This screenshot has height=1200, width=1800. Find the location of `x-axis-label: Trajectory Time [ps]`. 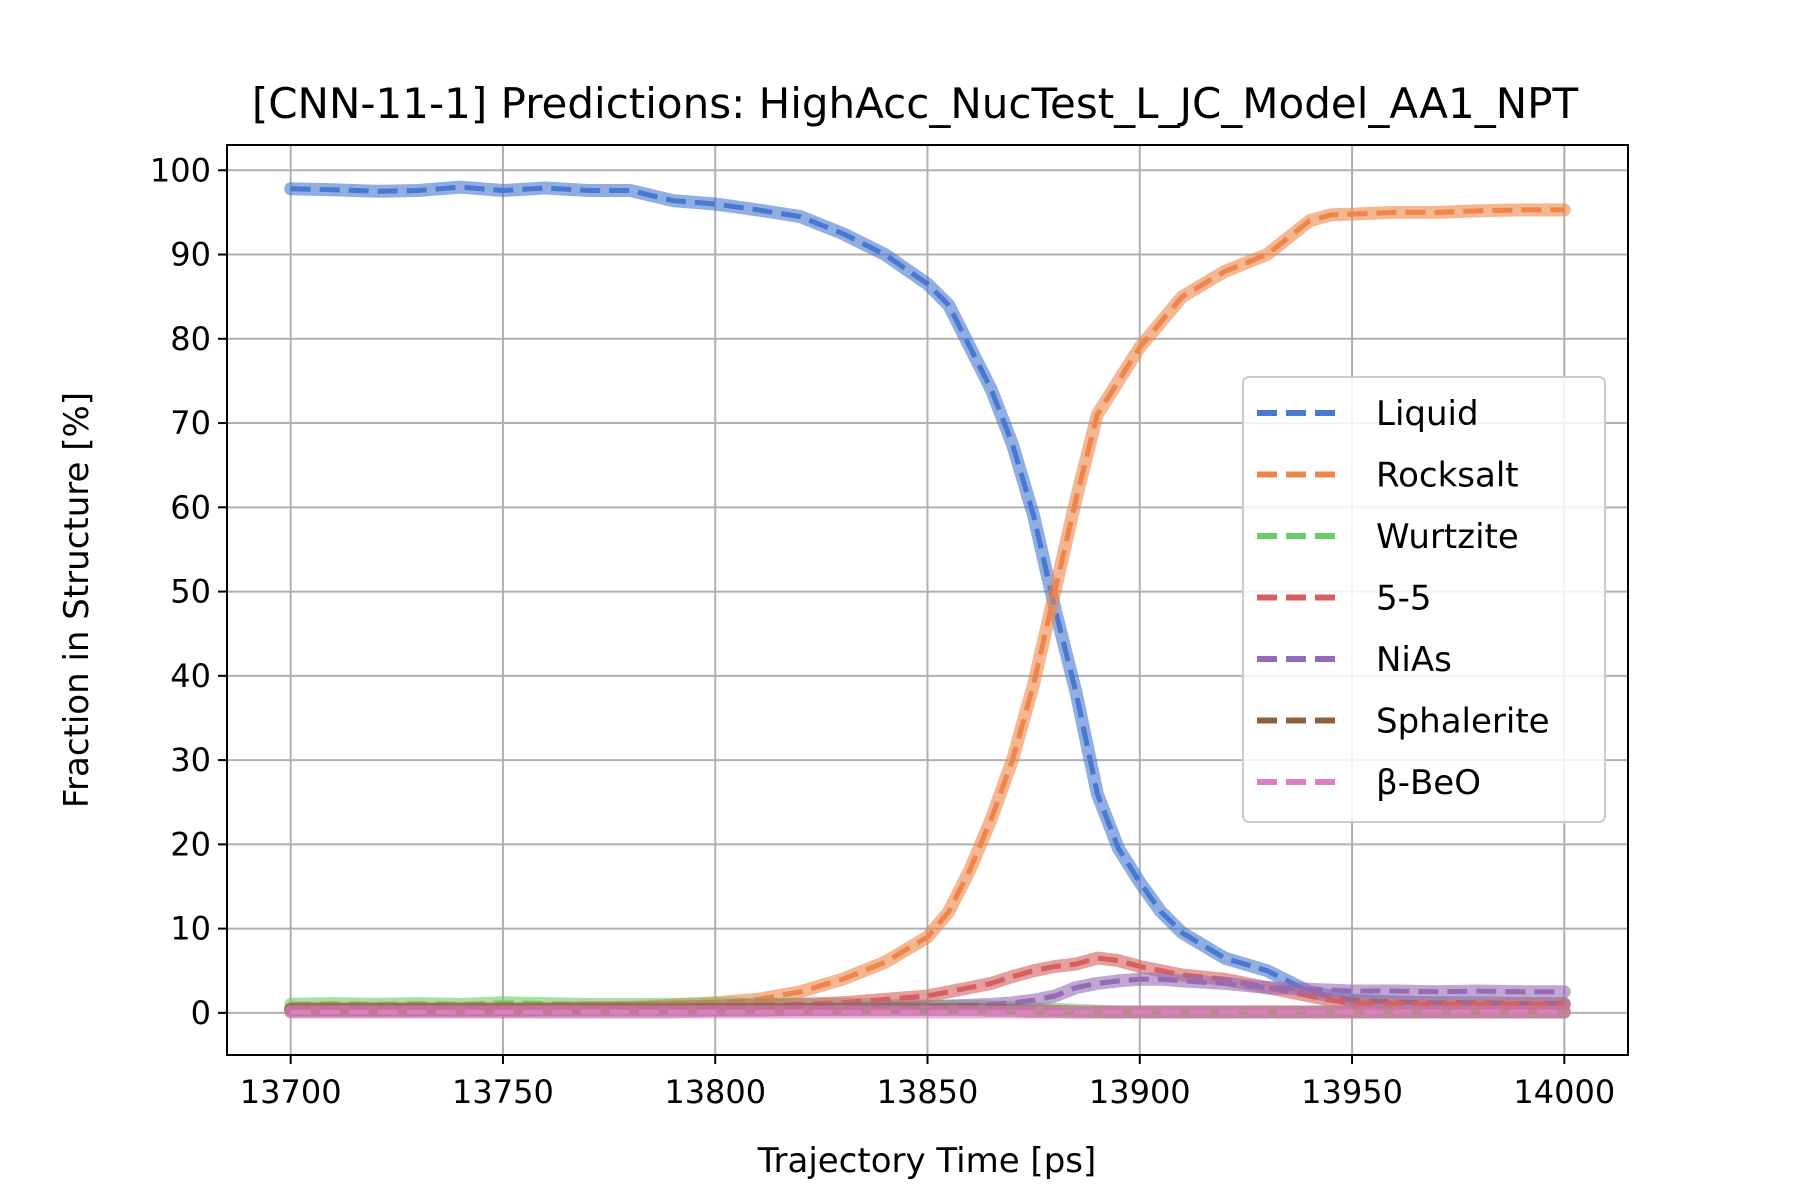

x-axis-label: Trajectory Time [ps] is located at coordinates (927, 1161).